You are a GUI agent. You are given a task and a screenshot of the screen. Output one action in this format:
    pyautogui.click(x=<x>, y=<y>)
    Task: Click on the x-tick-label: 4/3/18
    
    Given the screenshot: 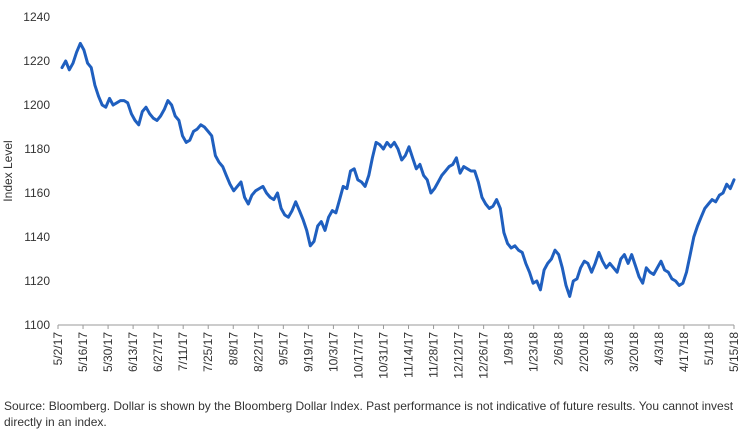 What is the action you would take?
    pyautogui.click(x=659, y=349)
    